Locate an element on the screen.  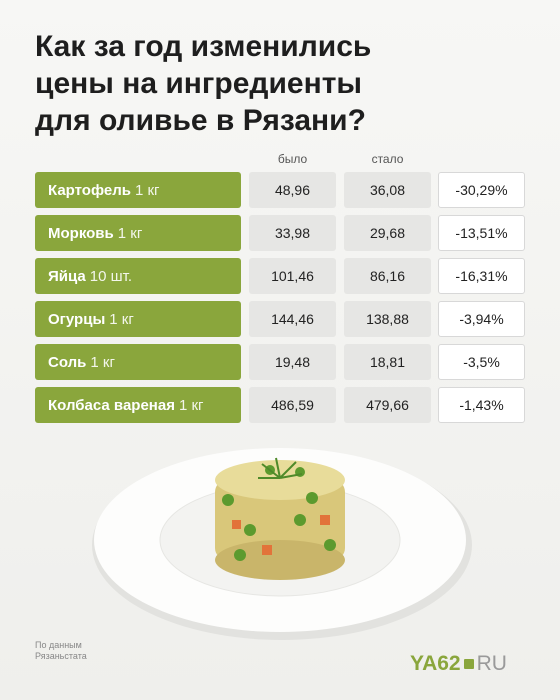
price-before: 144,46 is located at coordinates (292, 319).